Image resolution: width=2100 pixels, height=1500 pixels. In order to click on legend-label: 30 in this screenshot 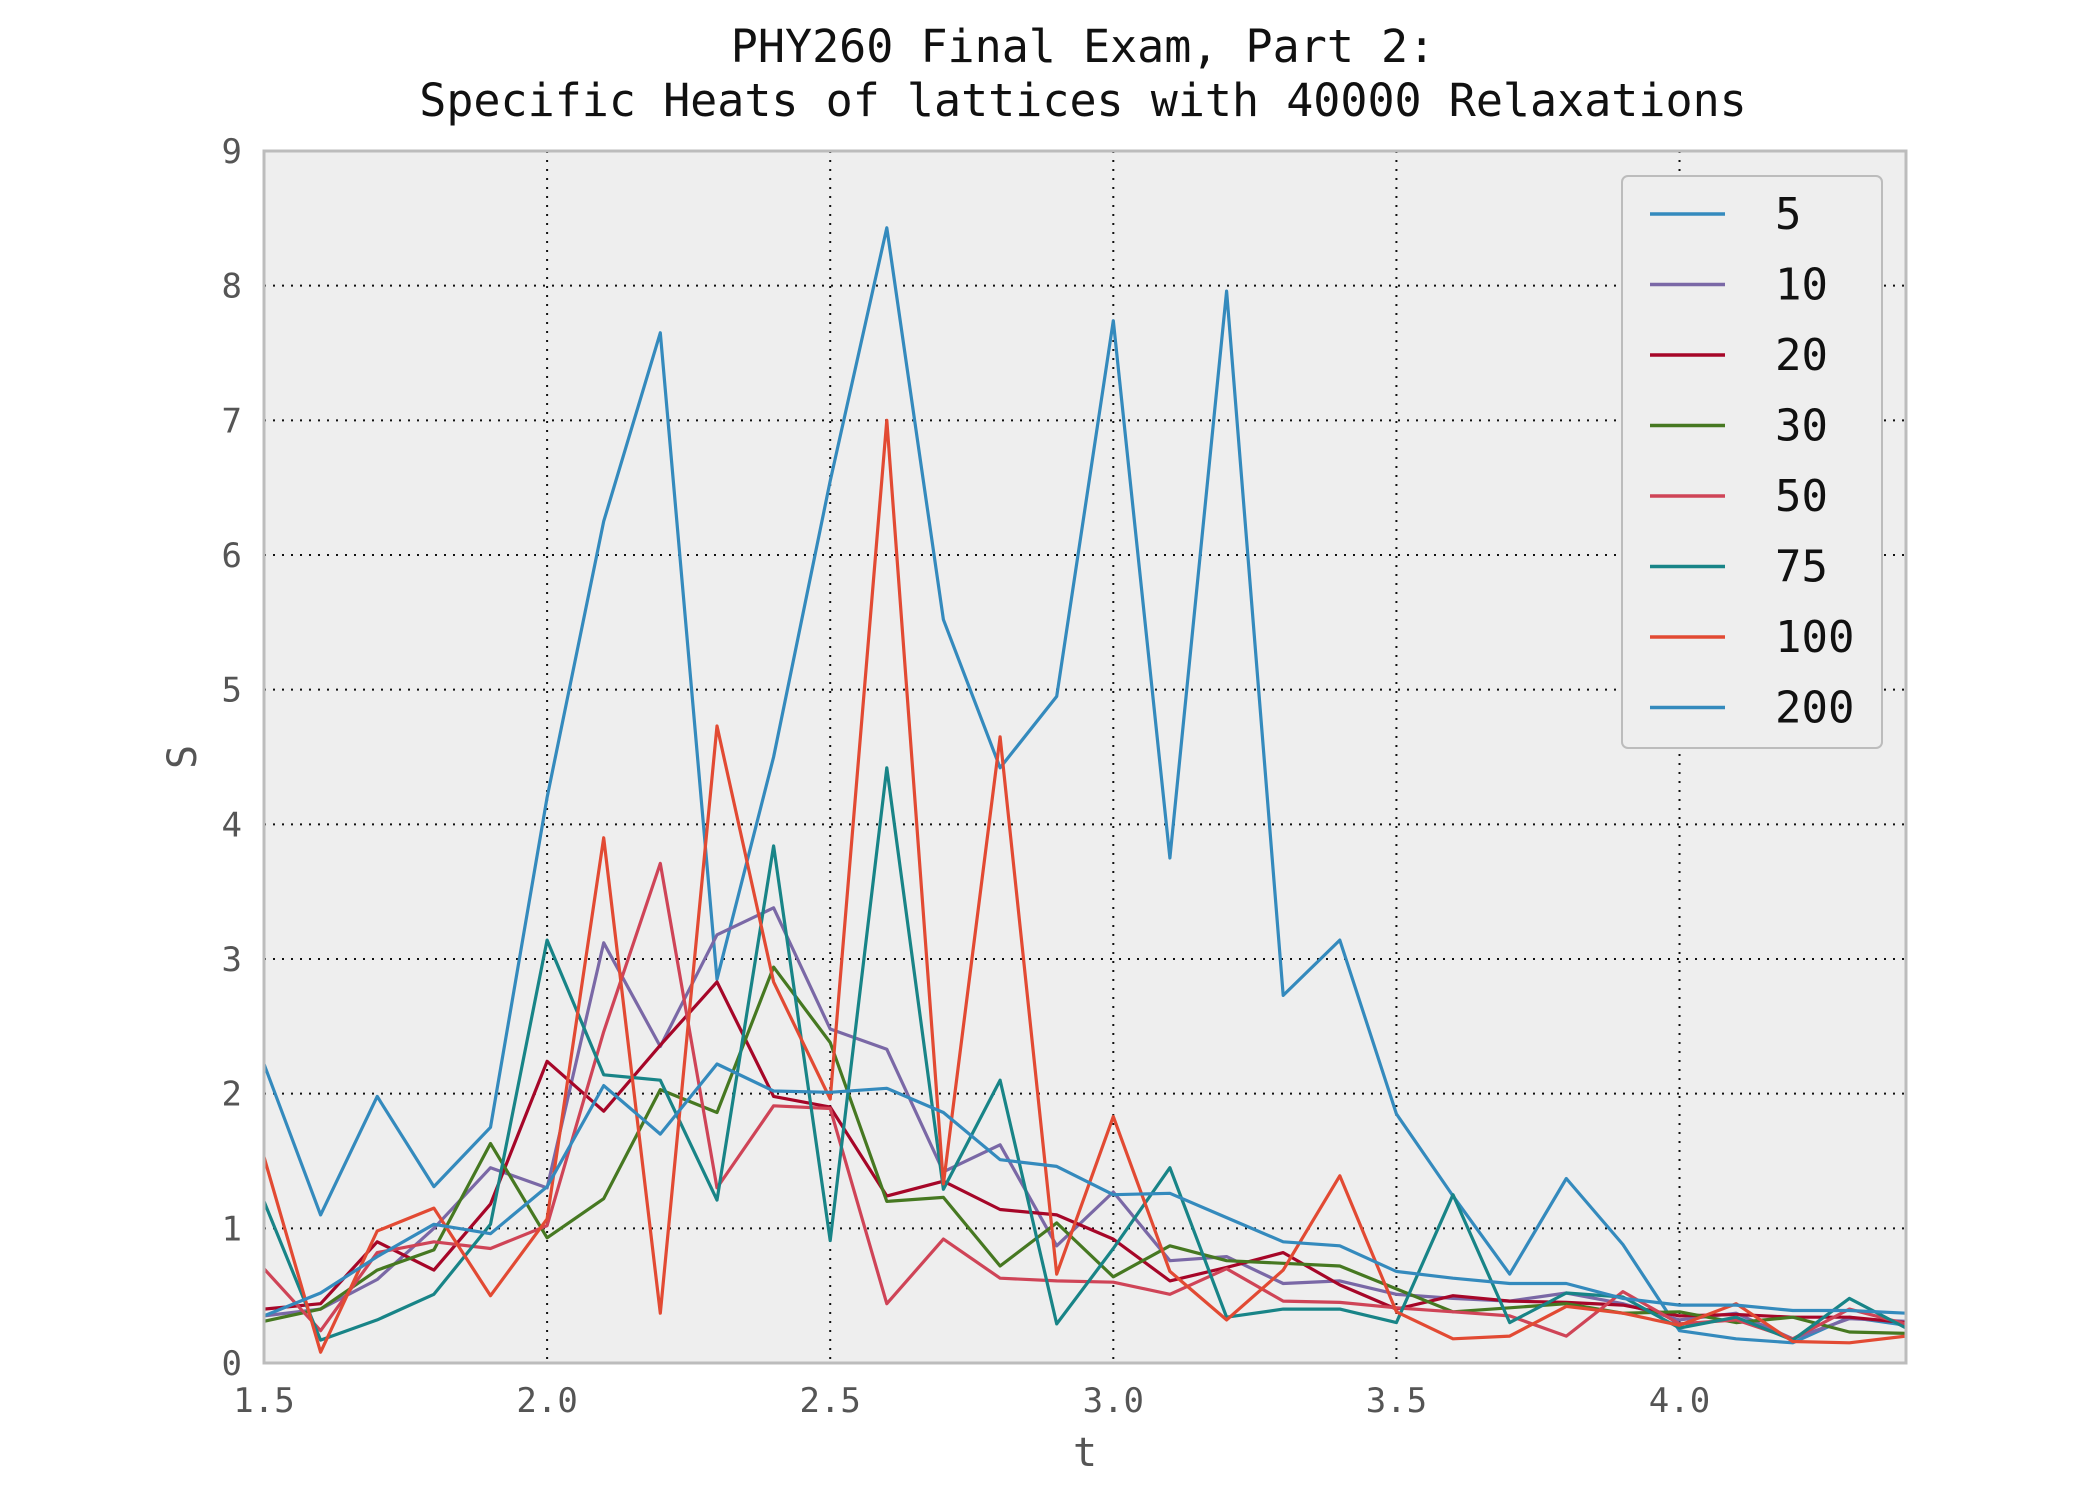, I will do `click(1801, 426)`.